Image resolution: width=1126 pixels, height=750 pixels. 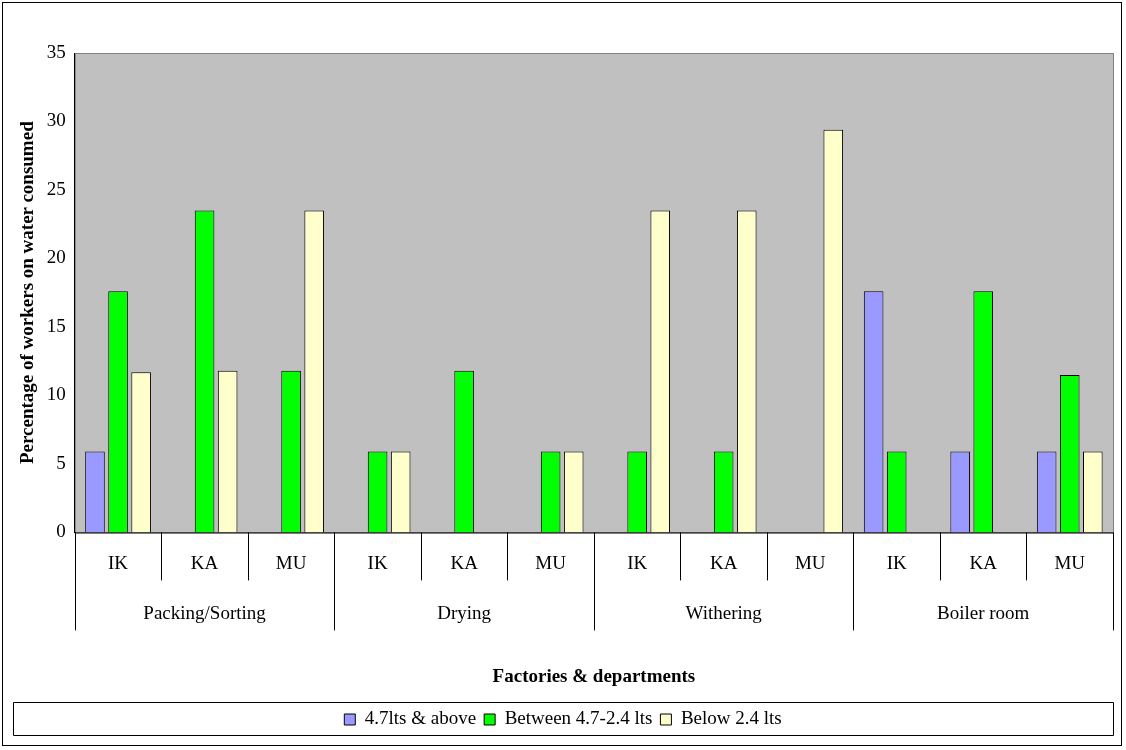 I want to click on y-tick-label: 20, so click(x=56, y=257).